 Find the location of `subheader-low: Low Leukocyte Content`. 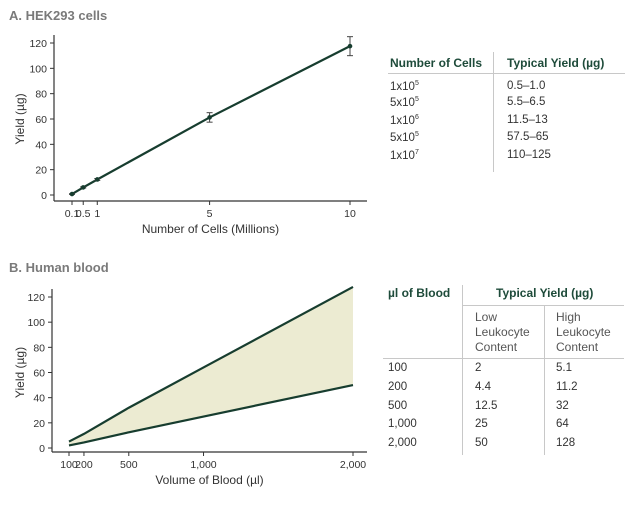

subheader-low: Low Leukocyte Content is located at coordinates (502, 332).